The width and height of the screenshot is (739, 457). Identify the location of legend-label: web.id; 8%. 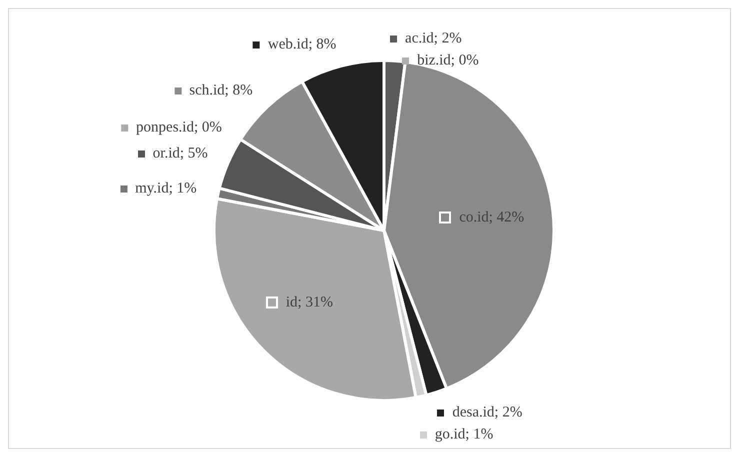
(302, 45).